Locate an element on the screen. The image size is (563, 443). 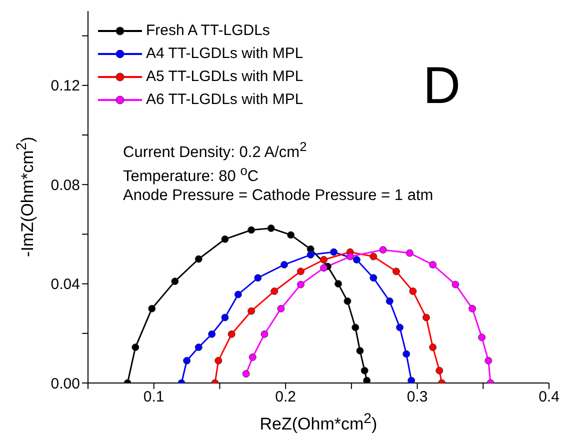
x-tick-label: 0.2 is located at coordinates (285, 397).